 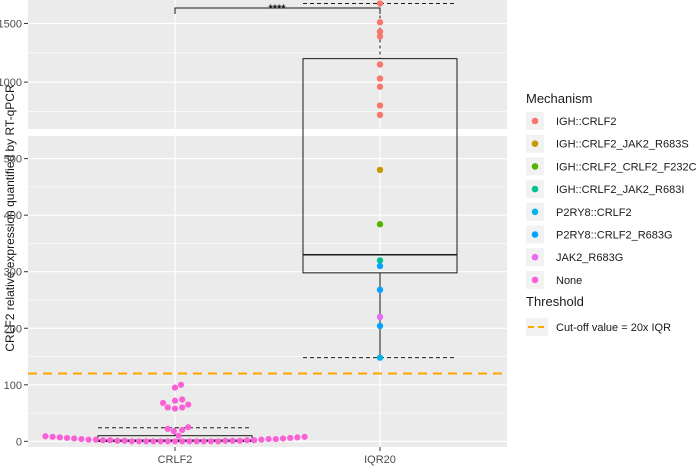 I want to click on significance-bracket, so click(x=277, y=10).